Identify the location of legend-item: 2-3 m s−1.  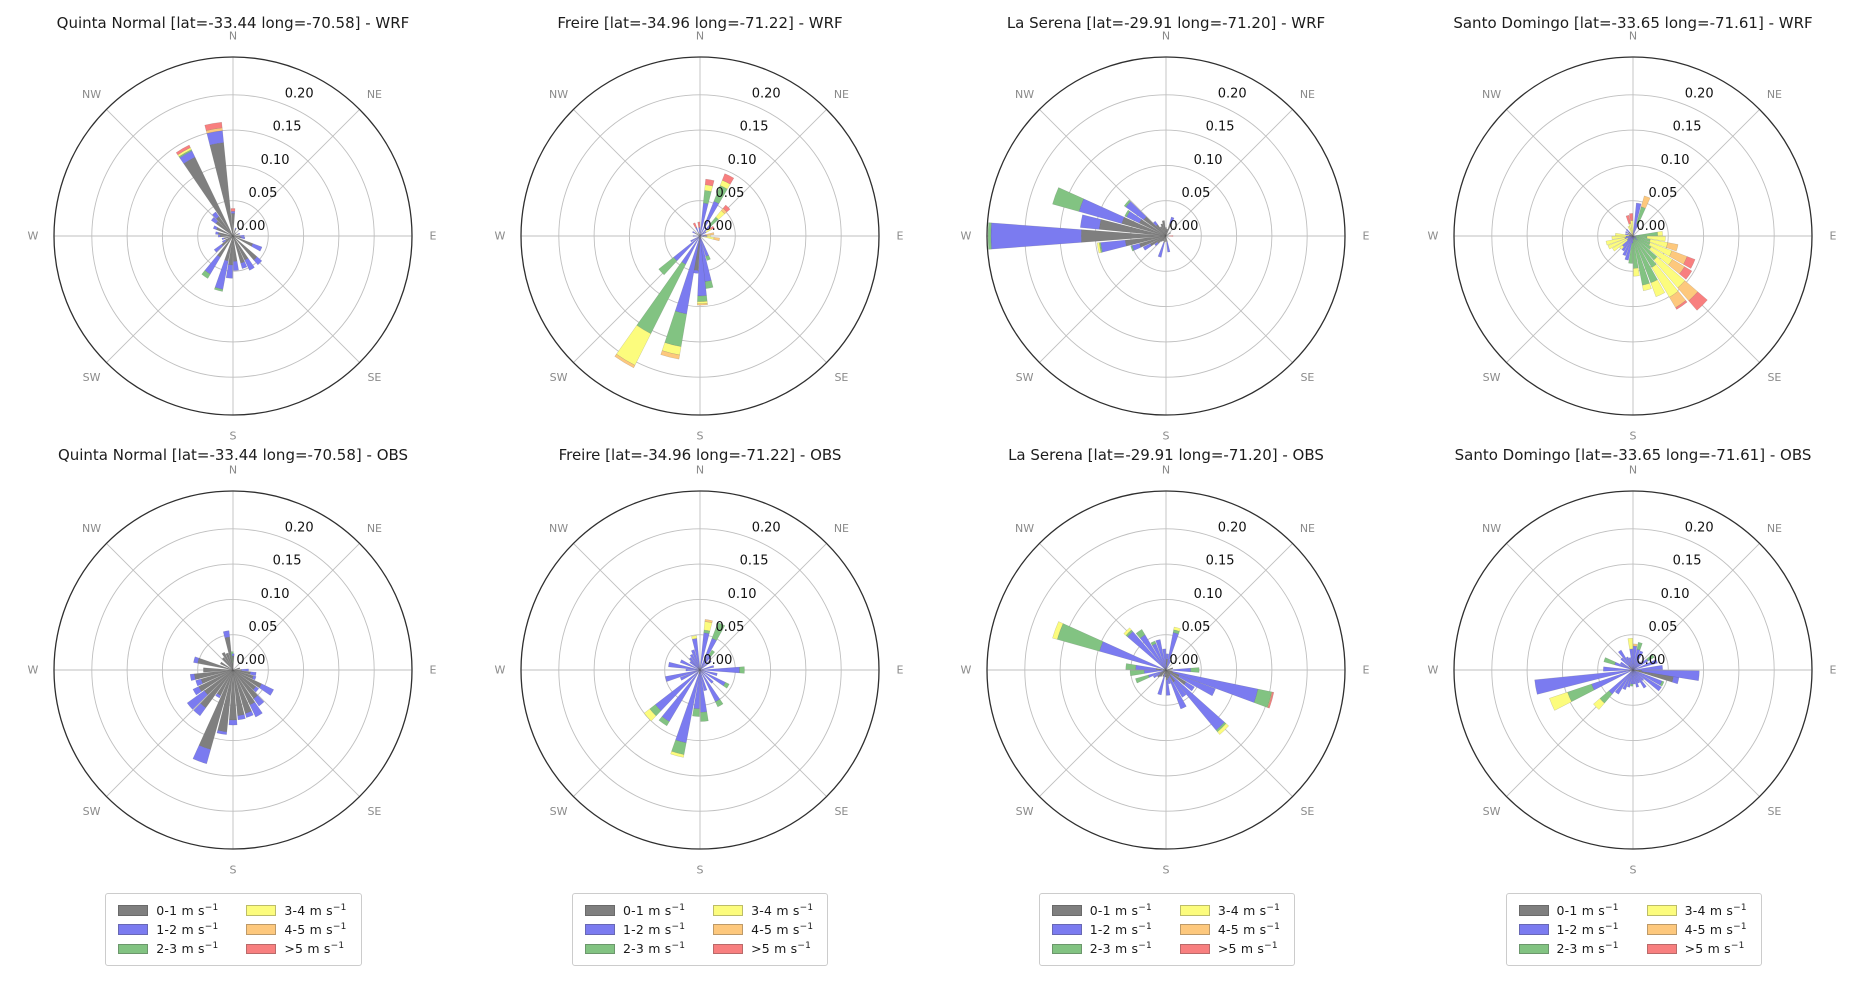
(168, 948).